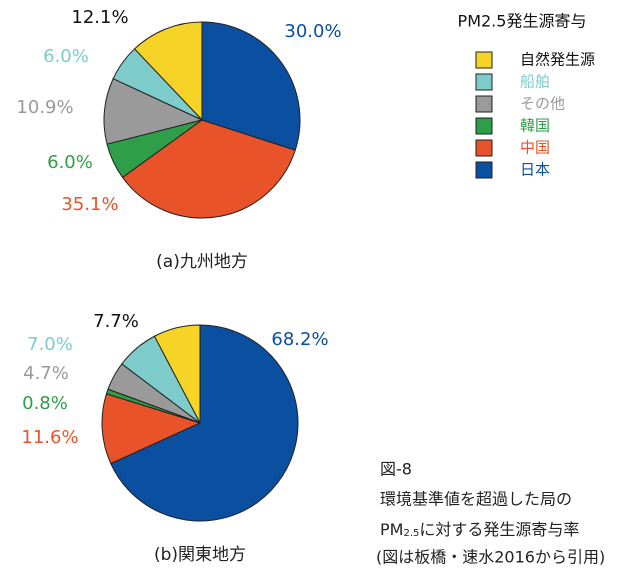 The image size is (630, 571). I want to click on value-label: 10.9%, so click(44, 107).